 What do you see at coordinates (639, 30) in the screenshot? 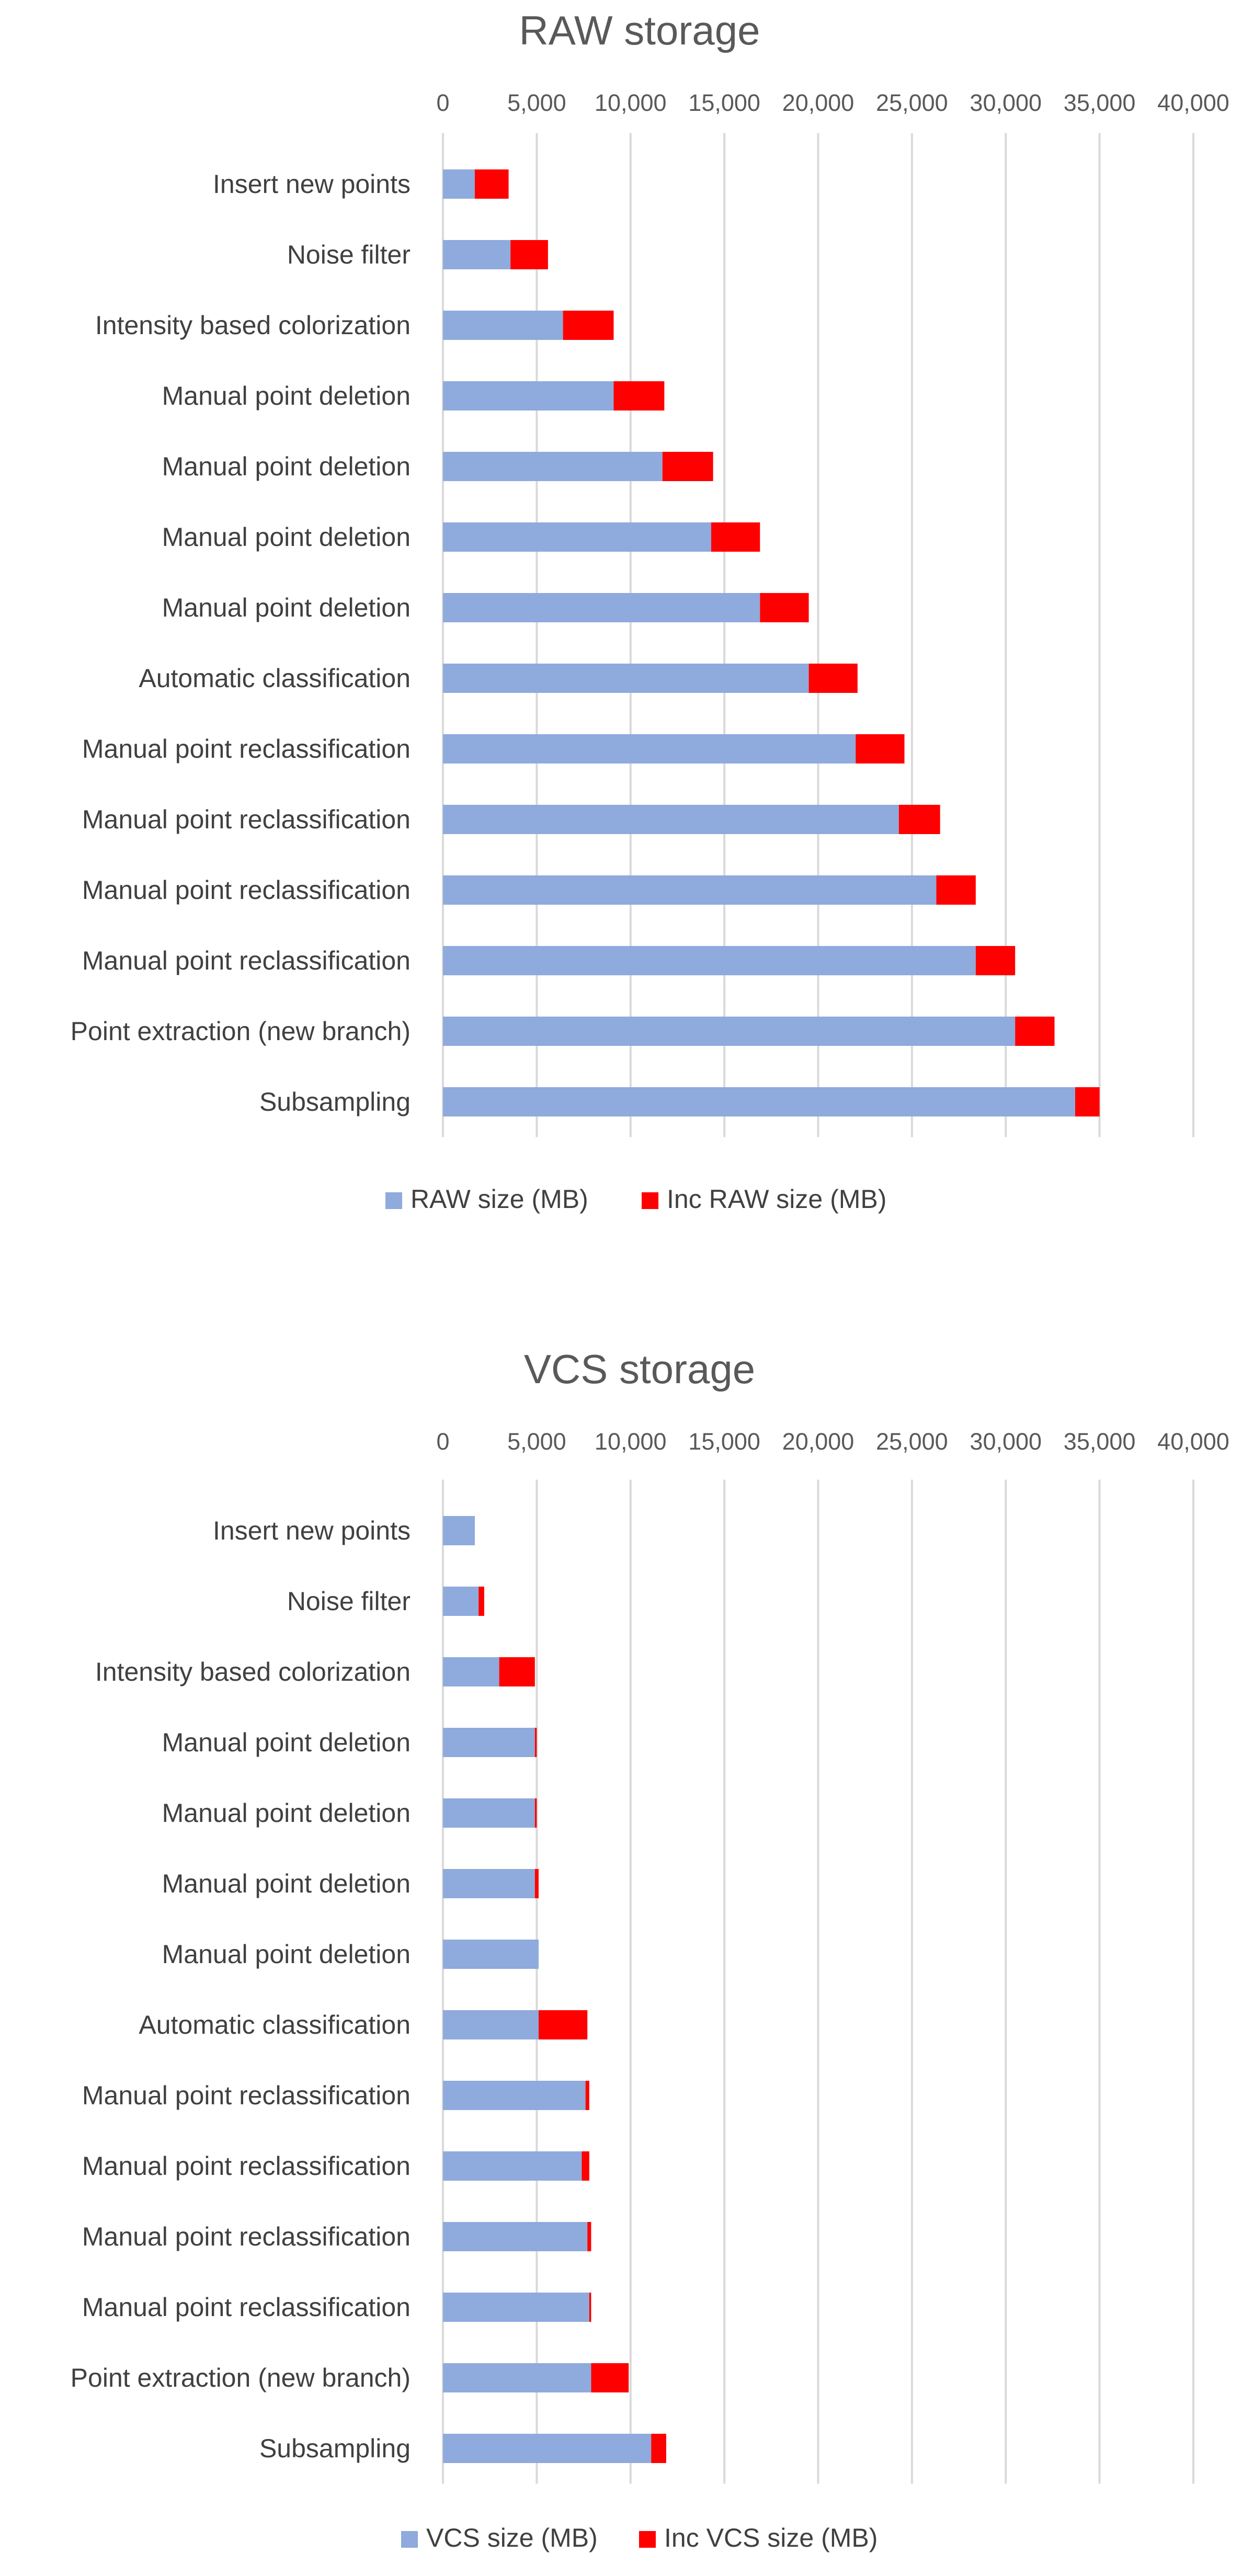
I see `chart-title: RAW storage` at bounding box center [639, 30].